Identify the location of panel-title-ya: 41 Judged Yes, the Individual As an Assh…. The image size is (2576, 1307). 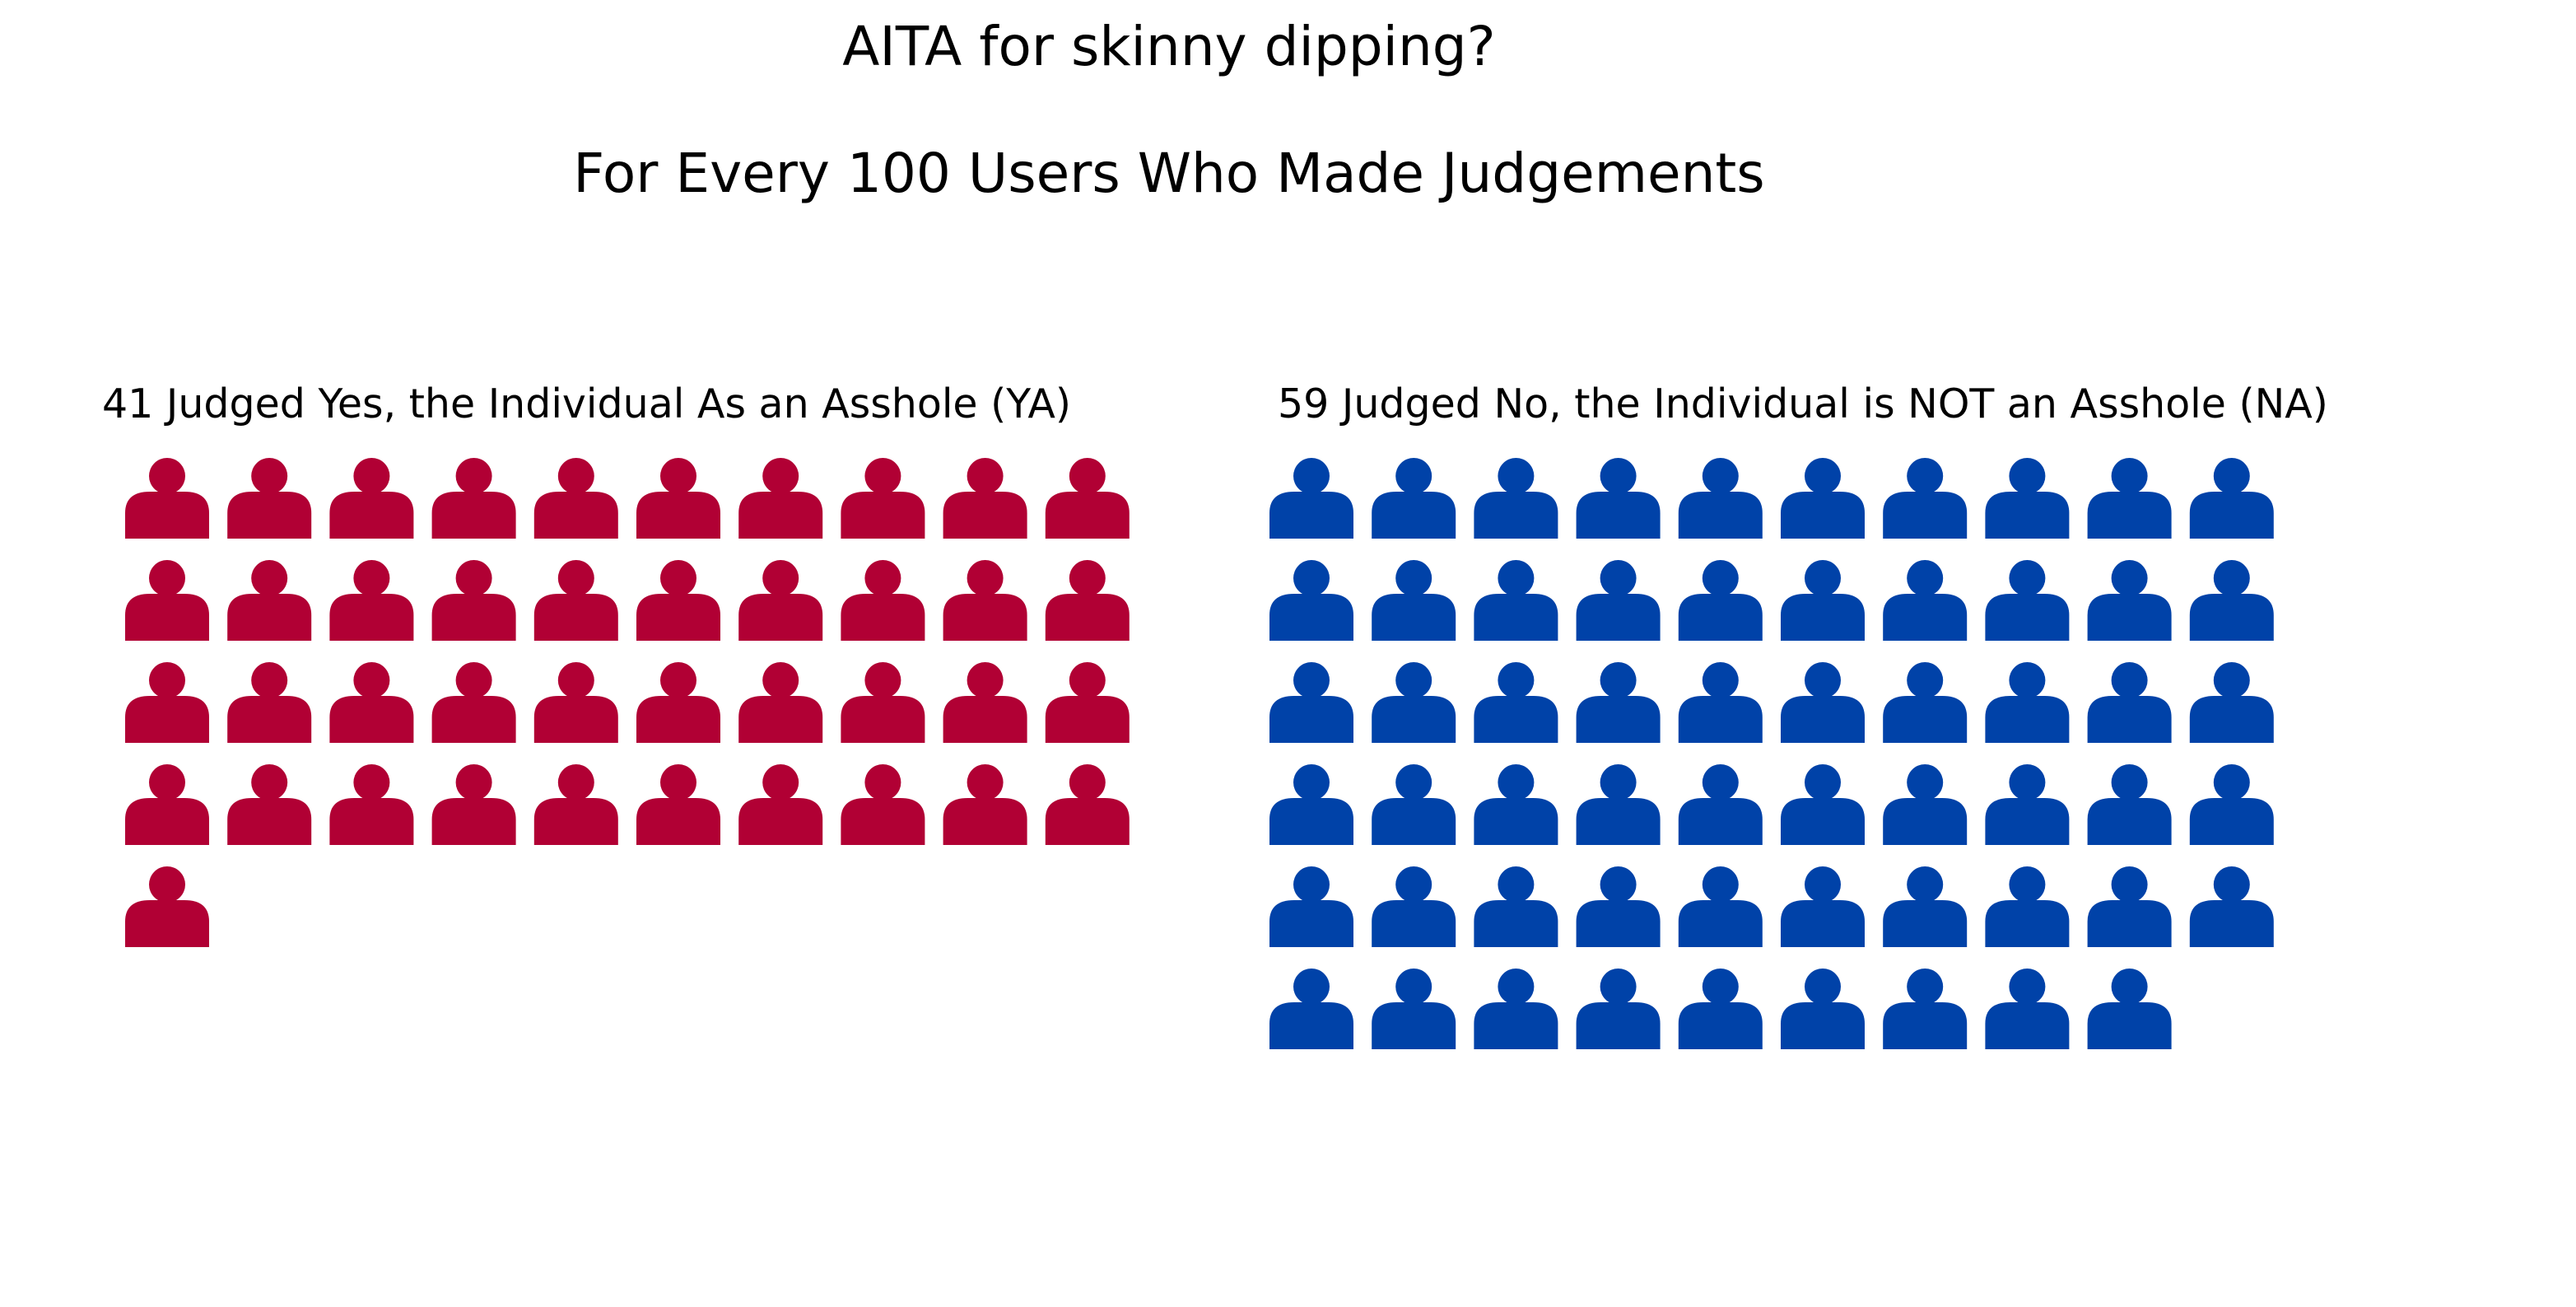
(587, 404).